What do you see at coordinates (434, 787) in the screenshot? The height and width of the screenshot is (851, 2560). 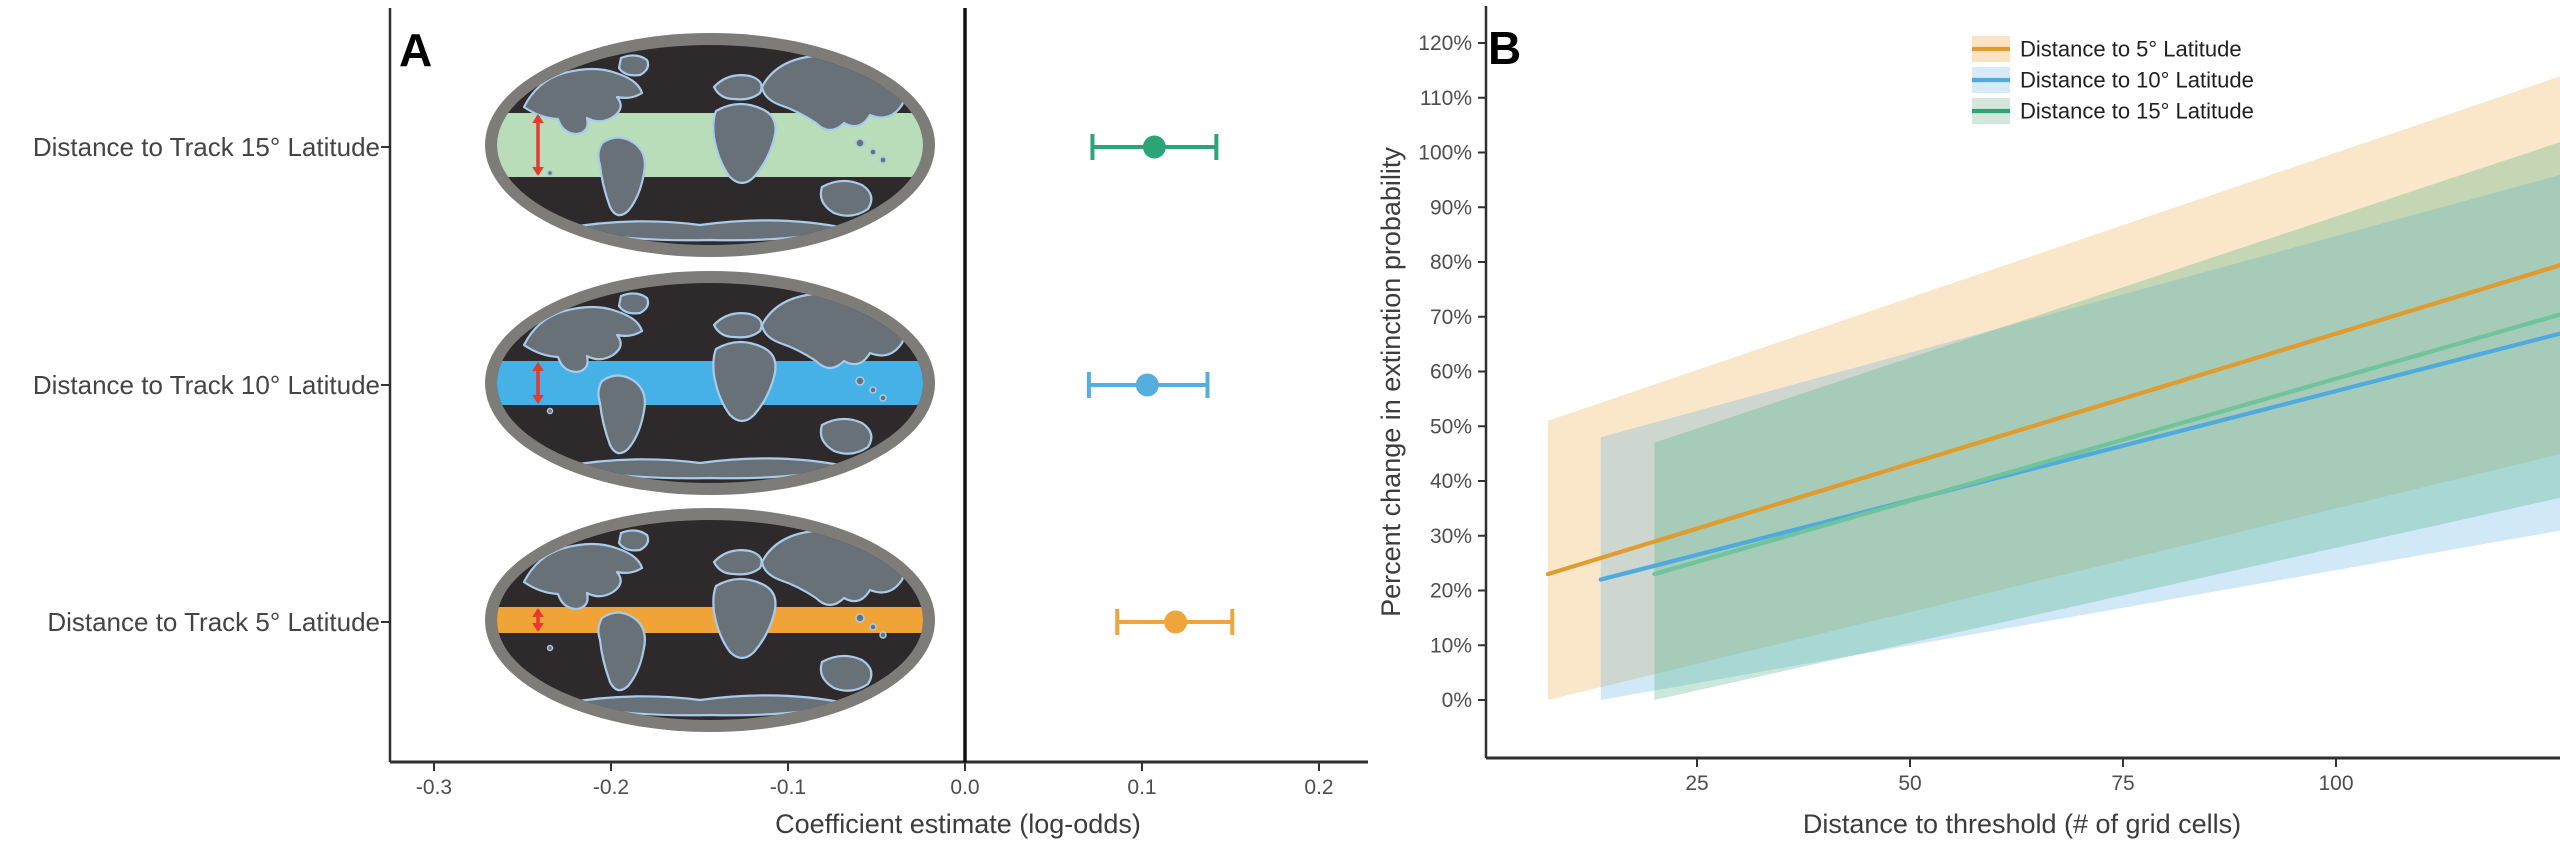 I see `x-tick-label: -0.3` at bounding box center [434, 787].